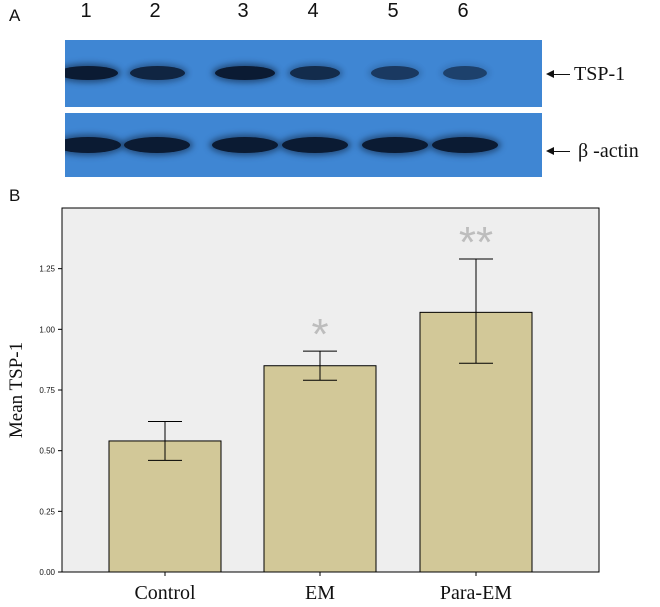 The width and height of the screenshot is (660, 607). What do you see at coordinates (155, 11) in the screenshot?
I see `lane-number-2: 2` at bounding box center [155, 11].